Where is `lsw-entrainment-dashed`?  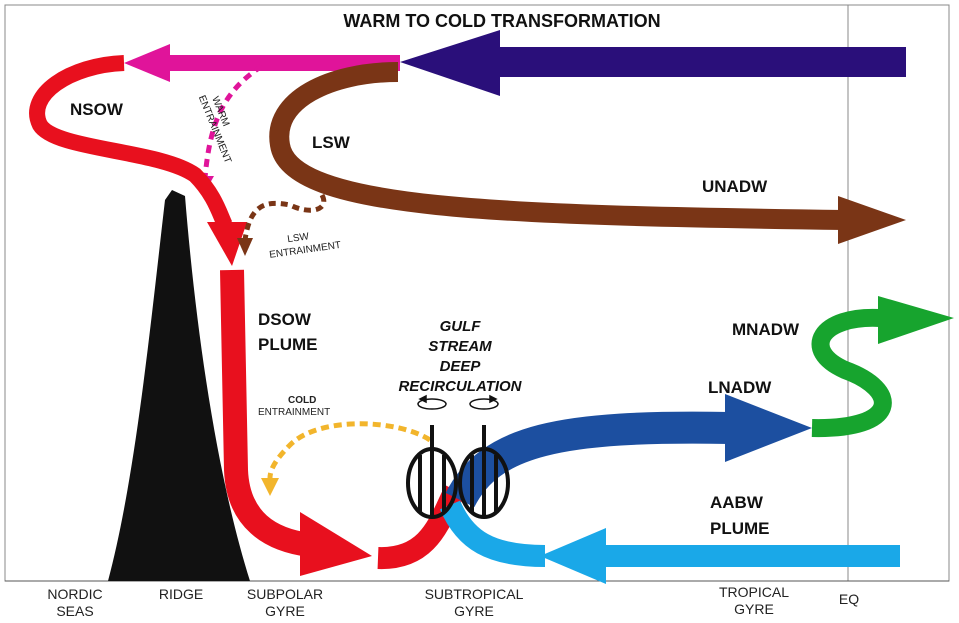
lsw-entrainment-dashed is located at coordinates (284, 217).